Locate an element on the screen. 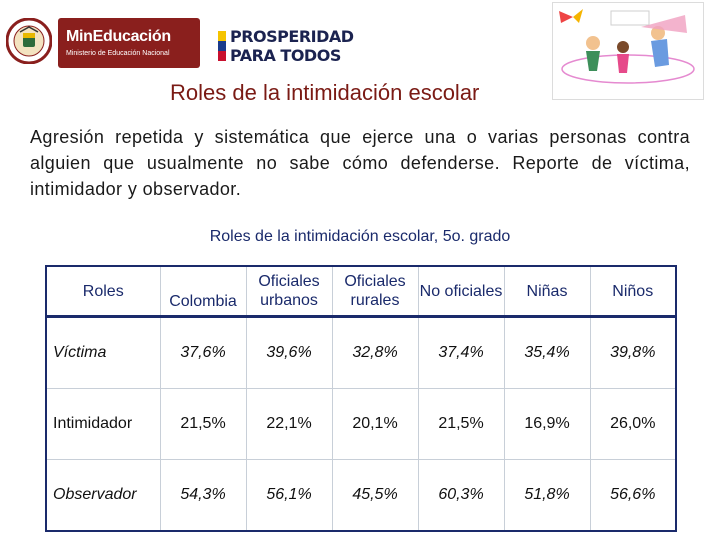  row-label: Observador is located at coordinates (103, 495).